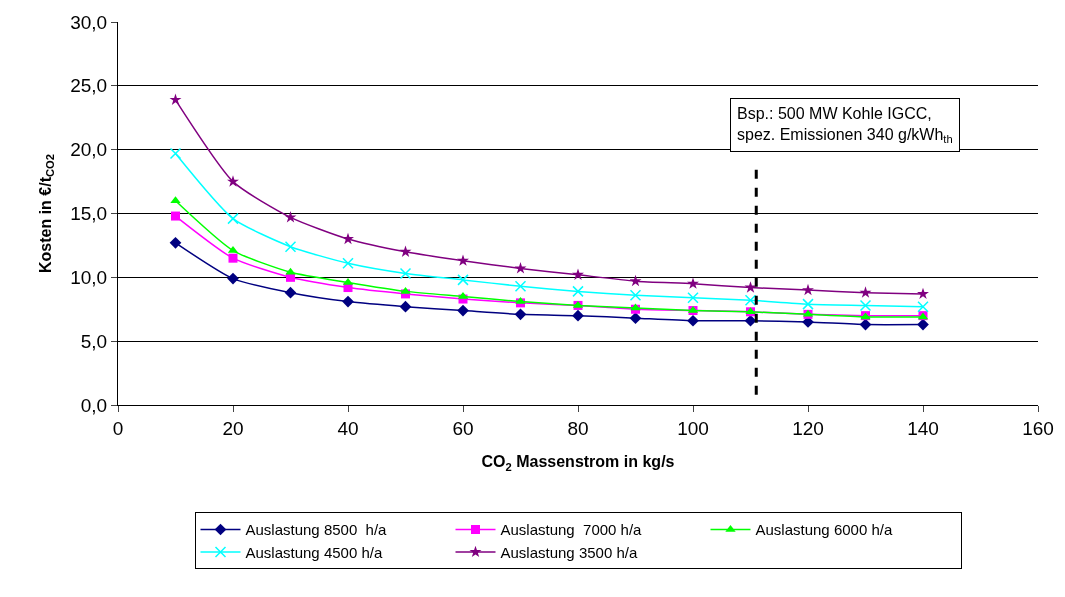  Describe the element at coordinates (571, 530) in the screenshot. I see `legend-label: Auslastung 7000 h/a` at that location.